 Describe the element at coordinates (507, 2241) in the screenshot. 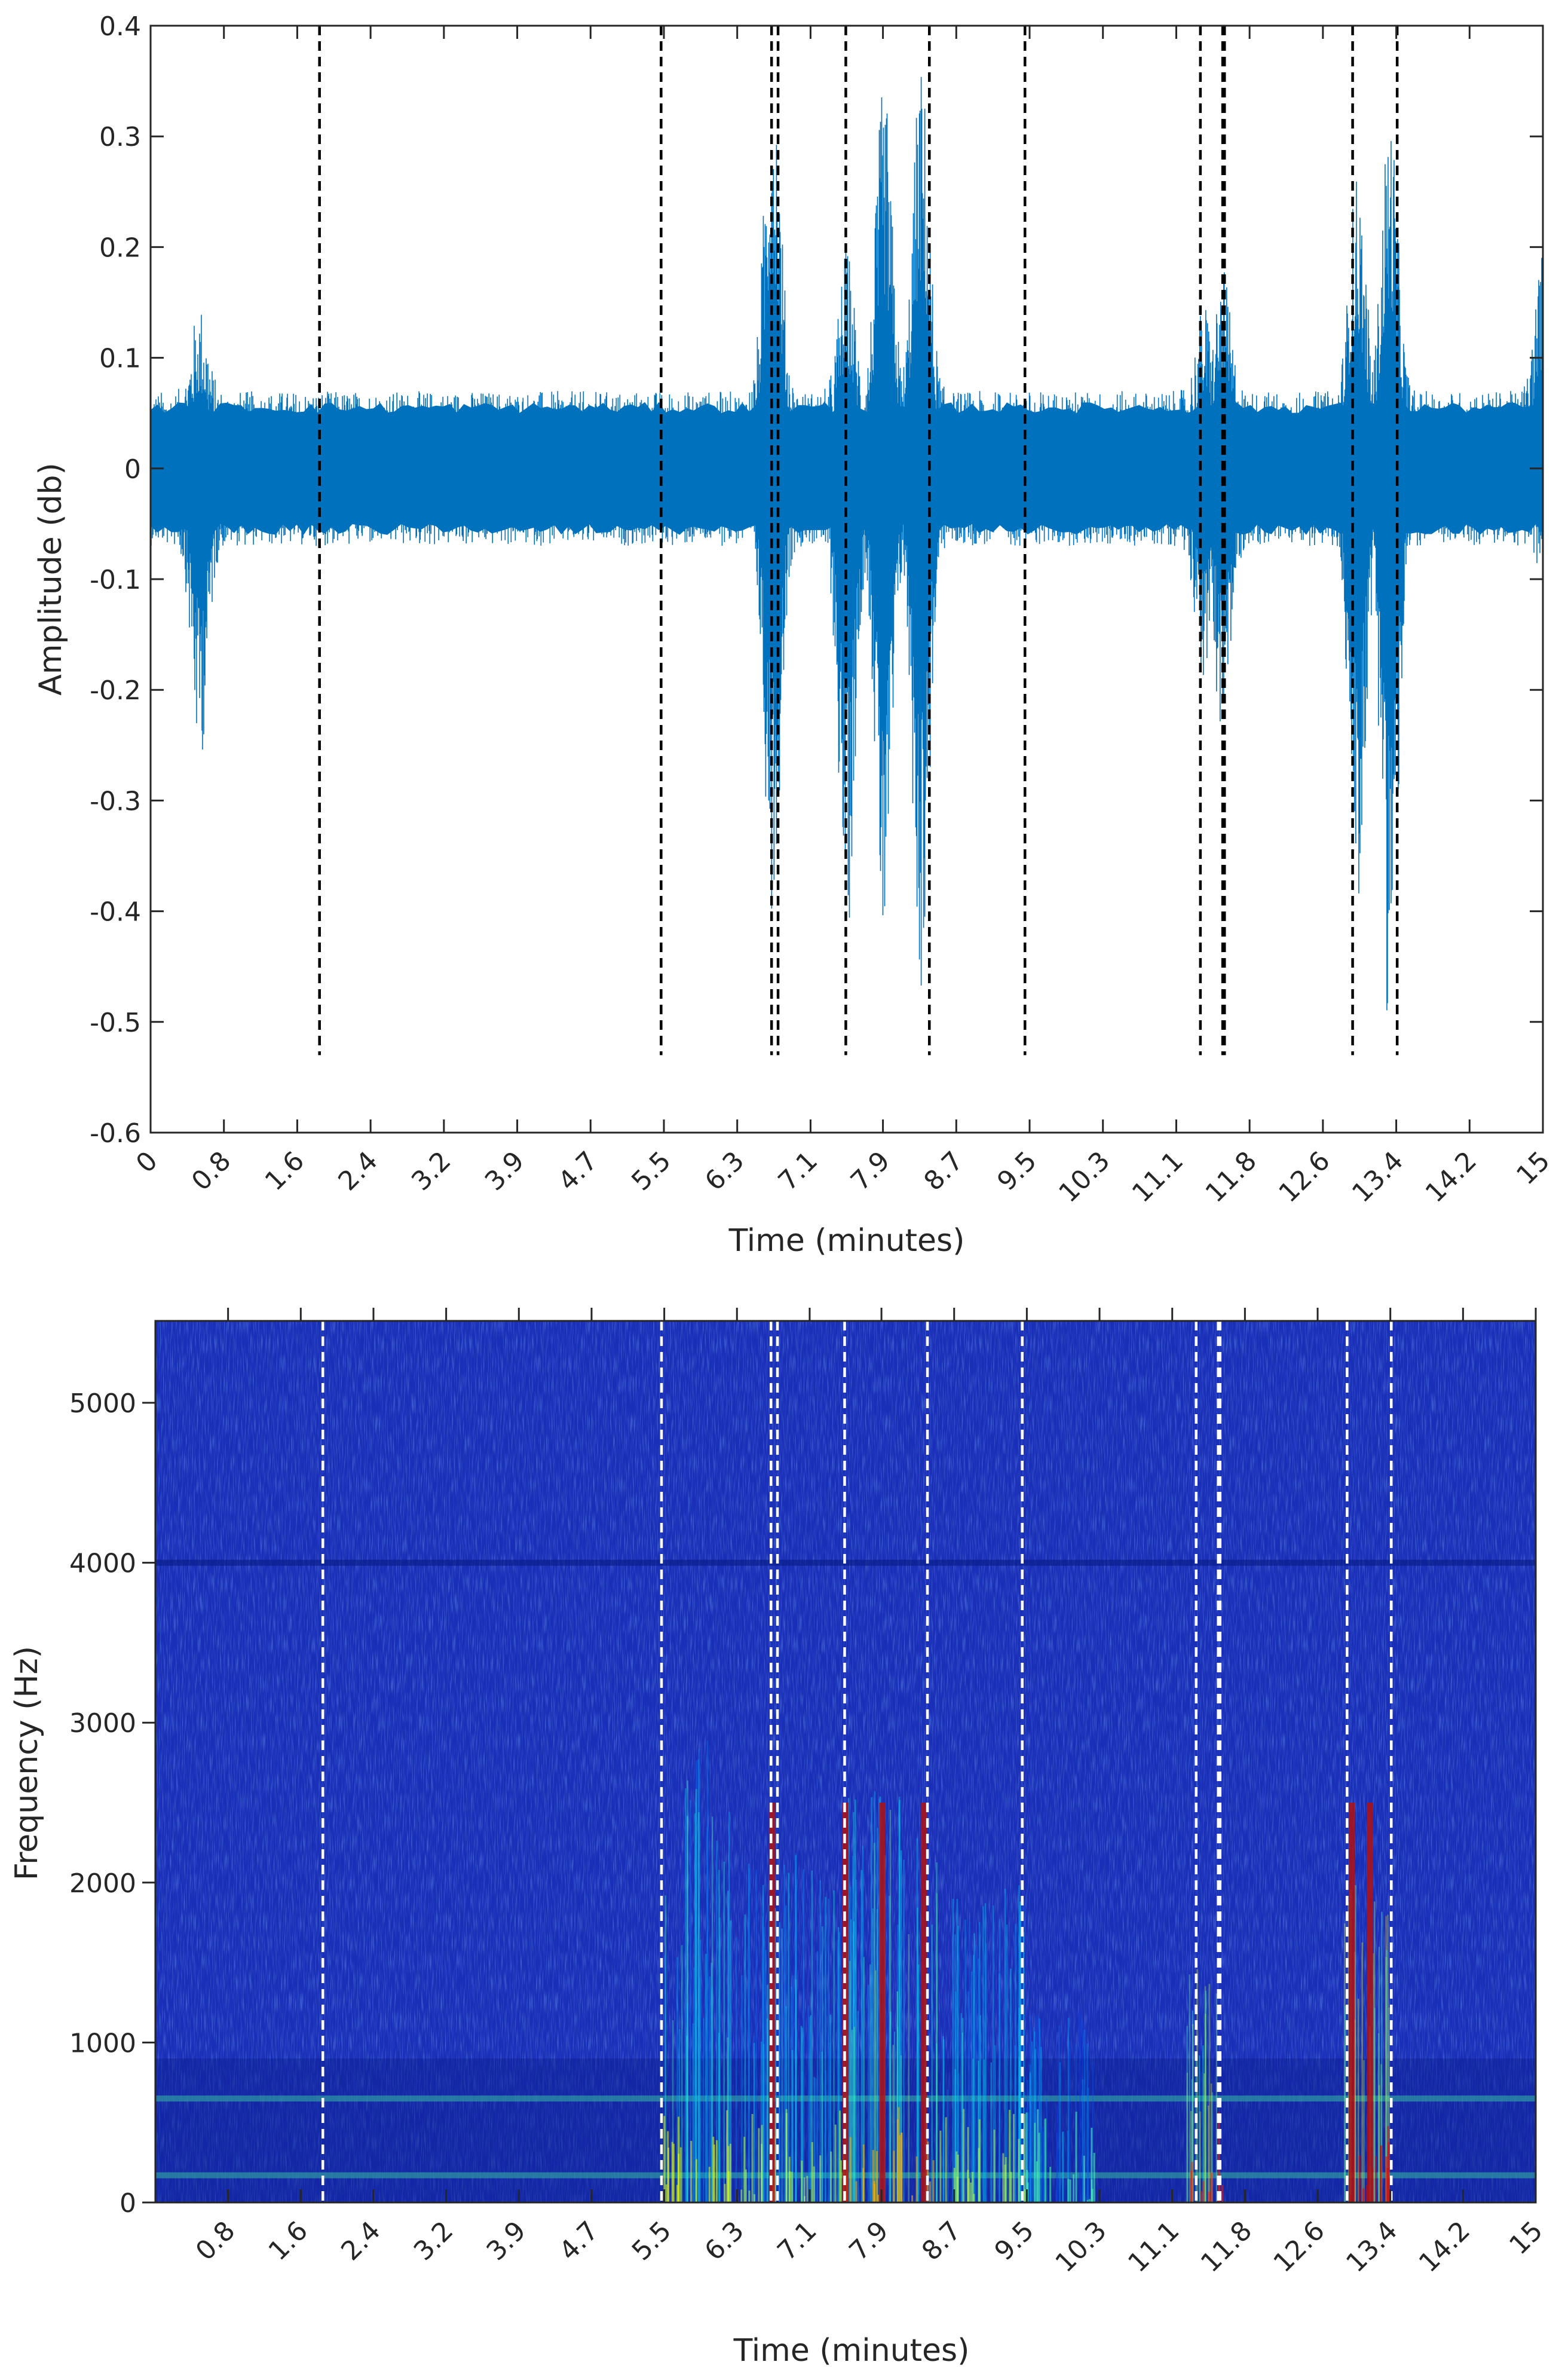

I see `spectrogram-x-tick-label-4: 3.9` at that location.